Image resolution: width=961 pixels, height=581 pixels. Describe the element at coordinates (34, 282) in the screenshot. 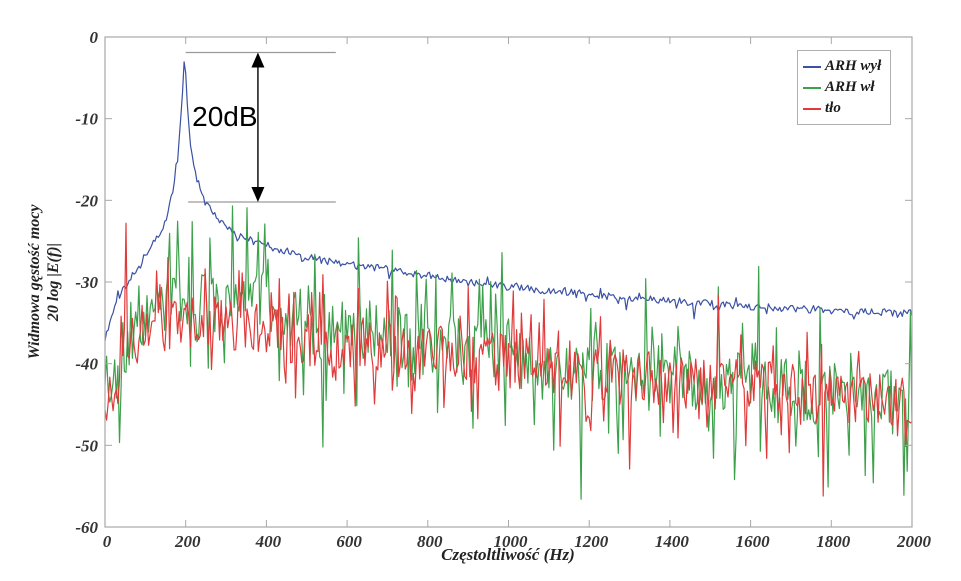

I see `y-axis-label-line1: Widmowa gęstość mocy` at that location.